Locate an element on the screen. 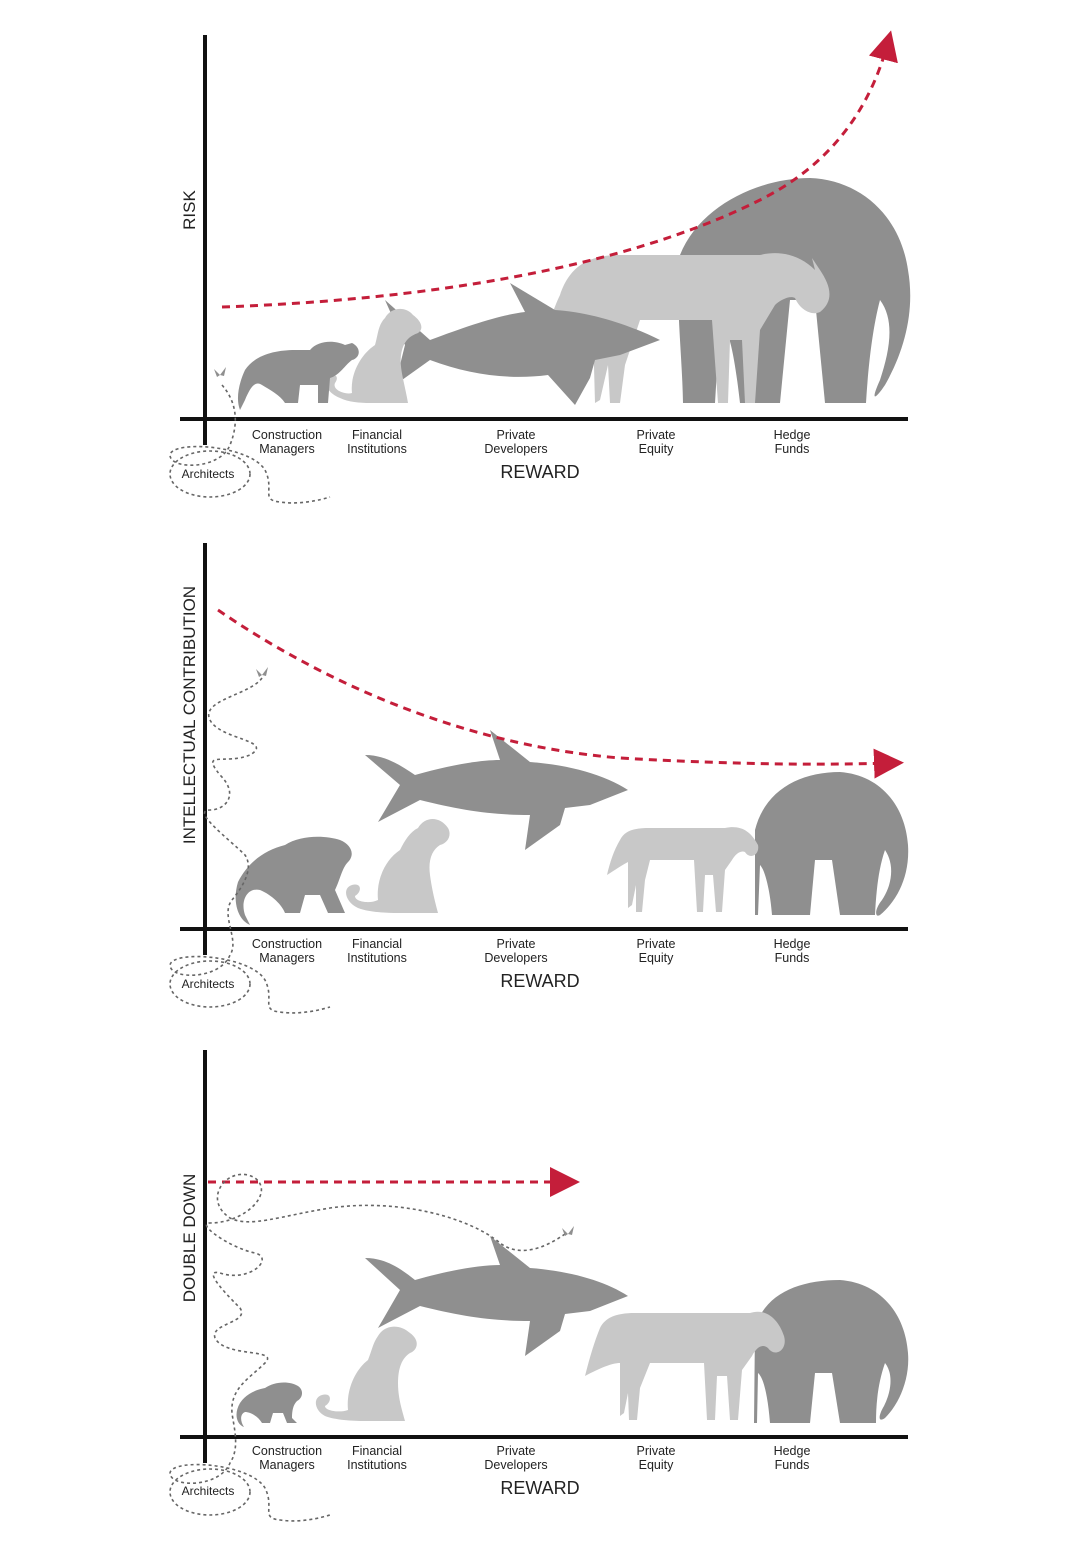  intellectual-trend-arrow is located at coordinates (560, 693).